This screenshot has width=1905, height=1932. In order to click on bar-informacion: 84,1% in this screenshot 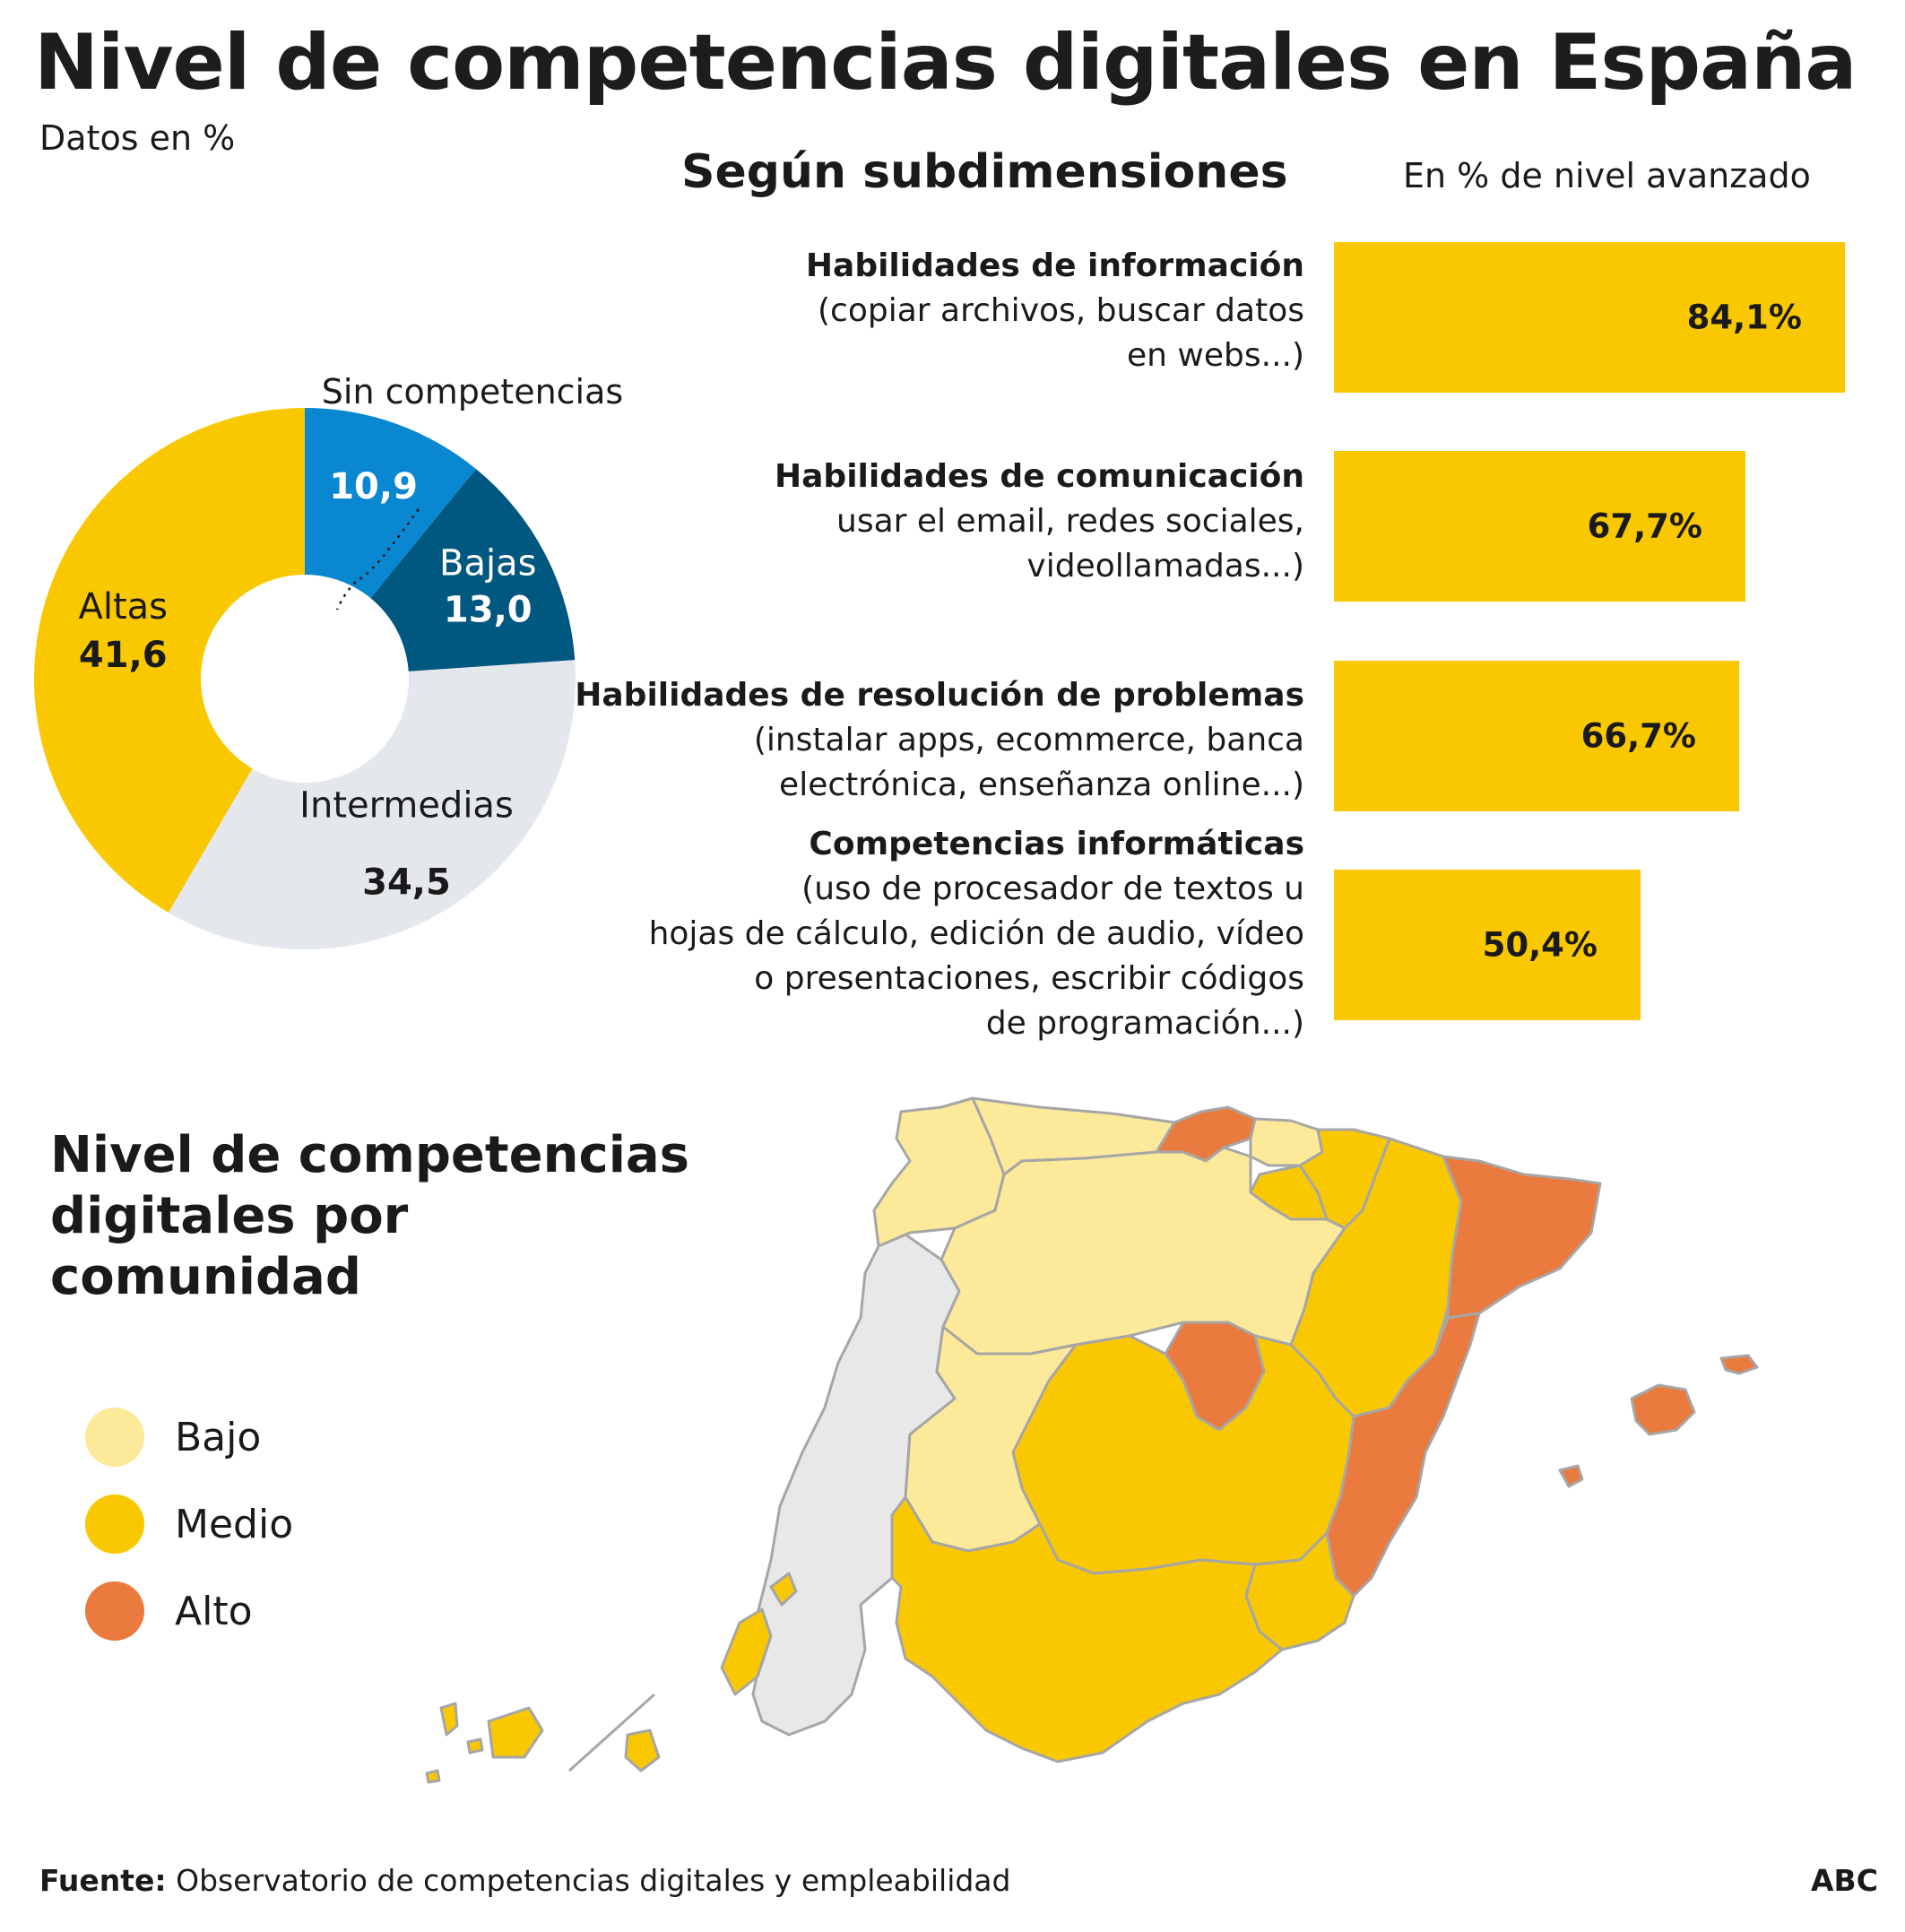, I will do `click(1589, 317)`.